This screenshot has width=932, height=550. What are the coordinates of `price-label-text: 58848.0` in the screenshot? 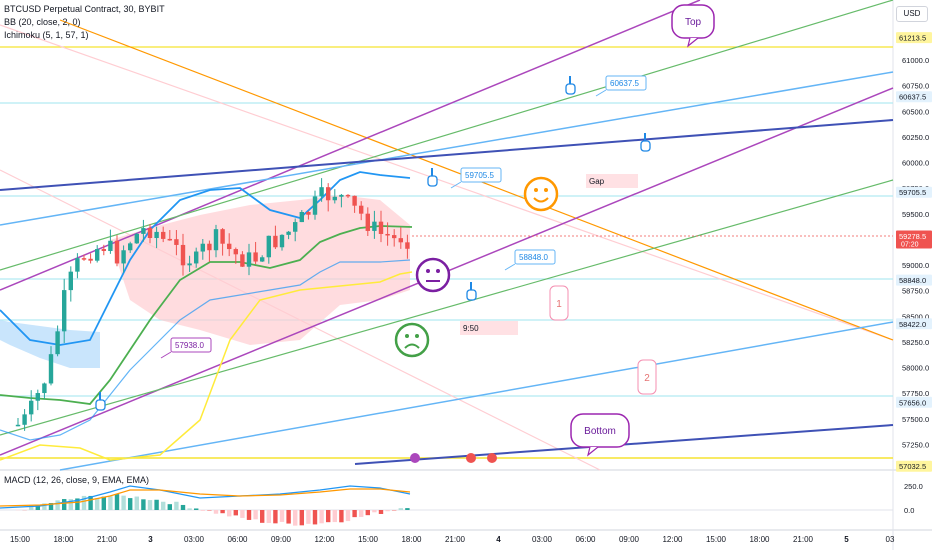 It's located at (533, 257).